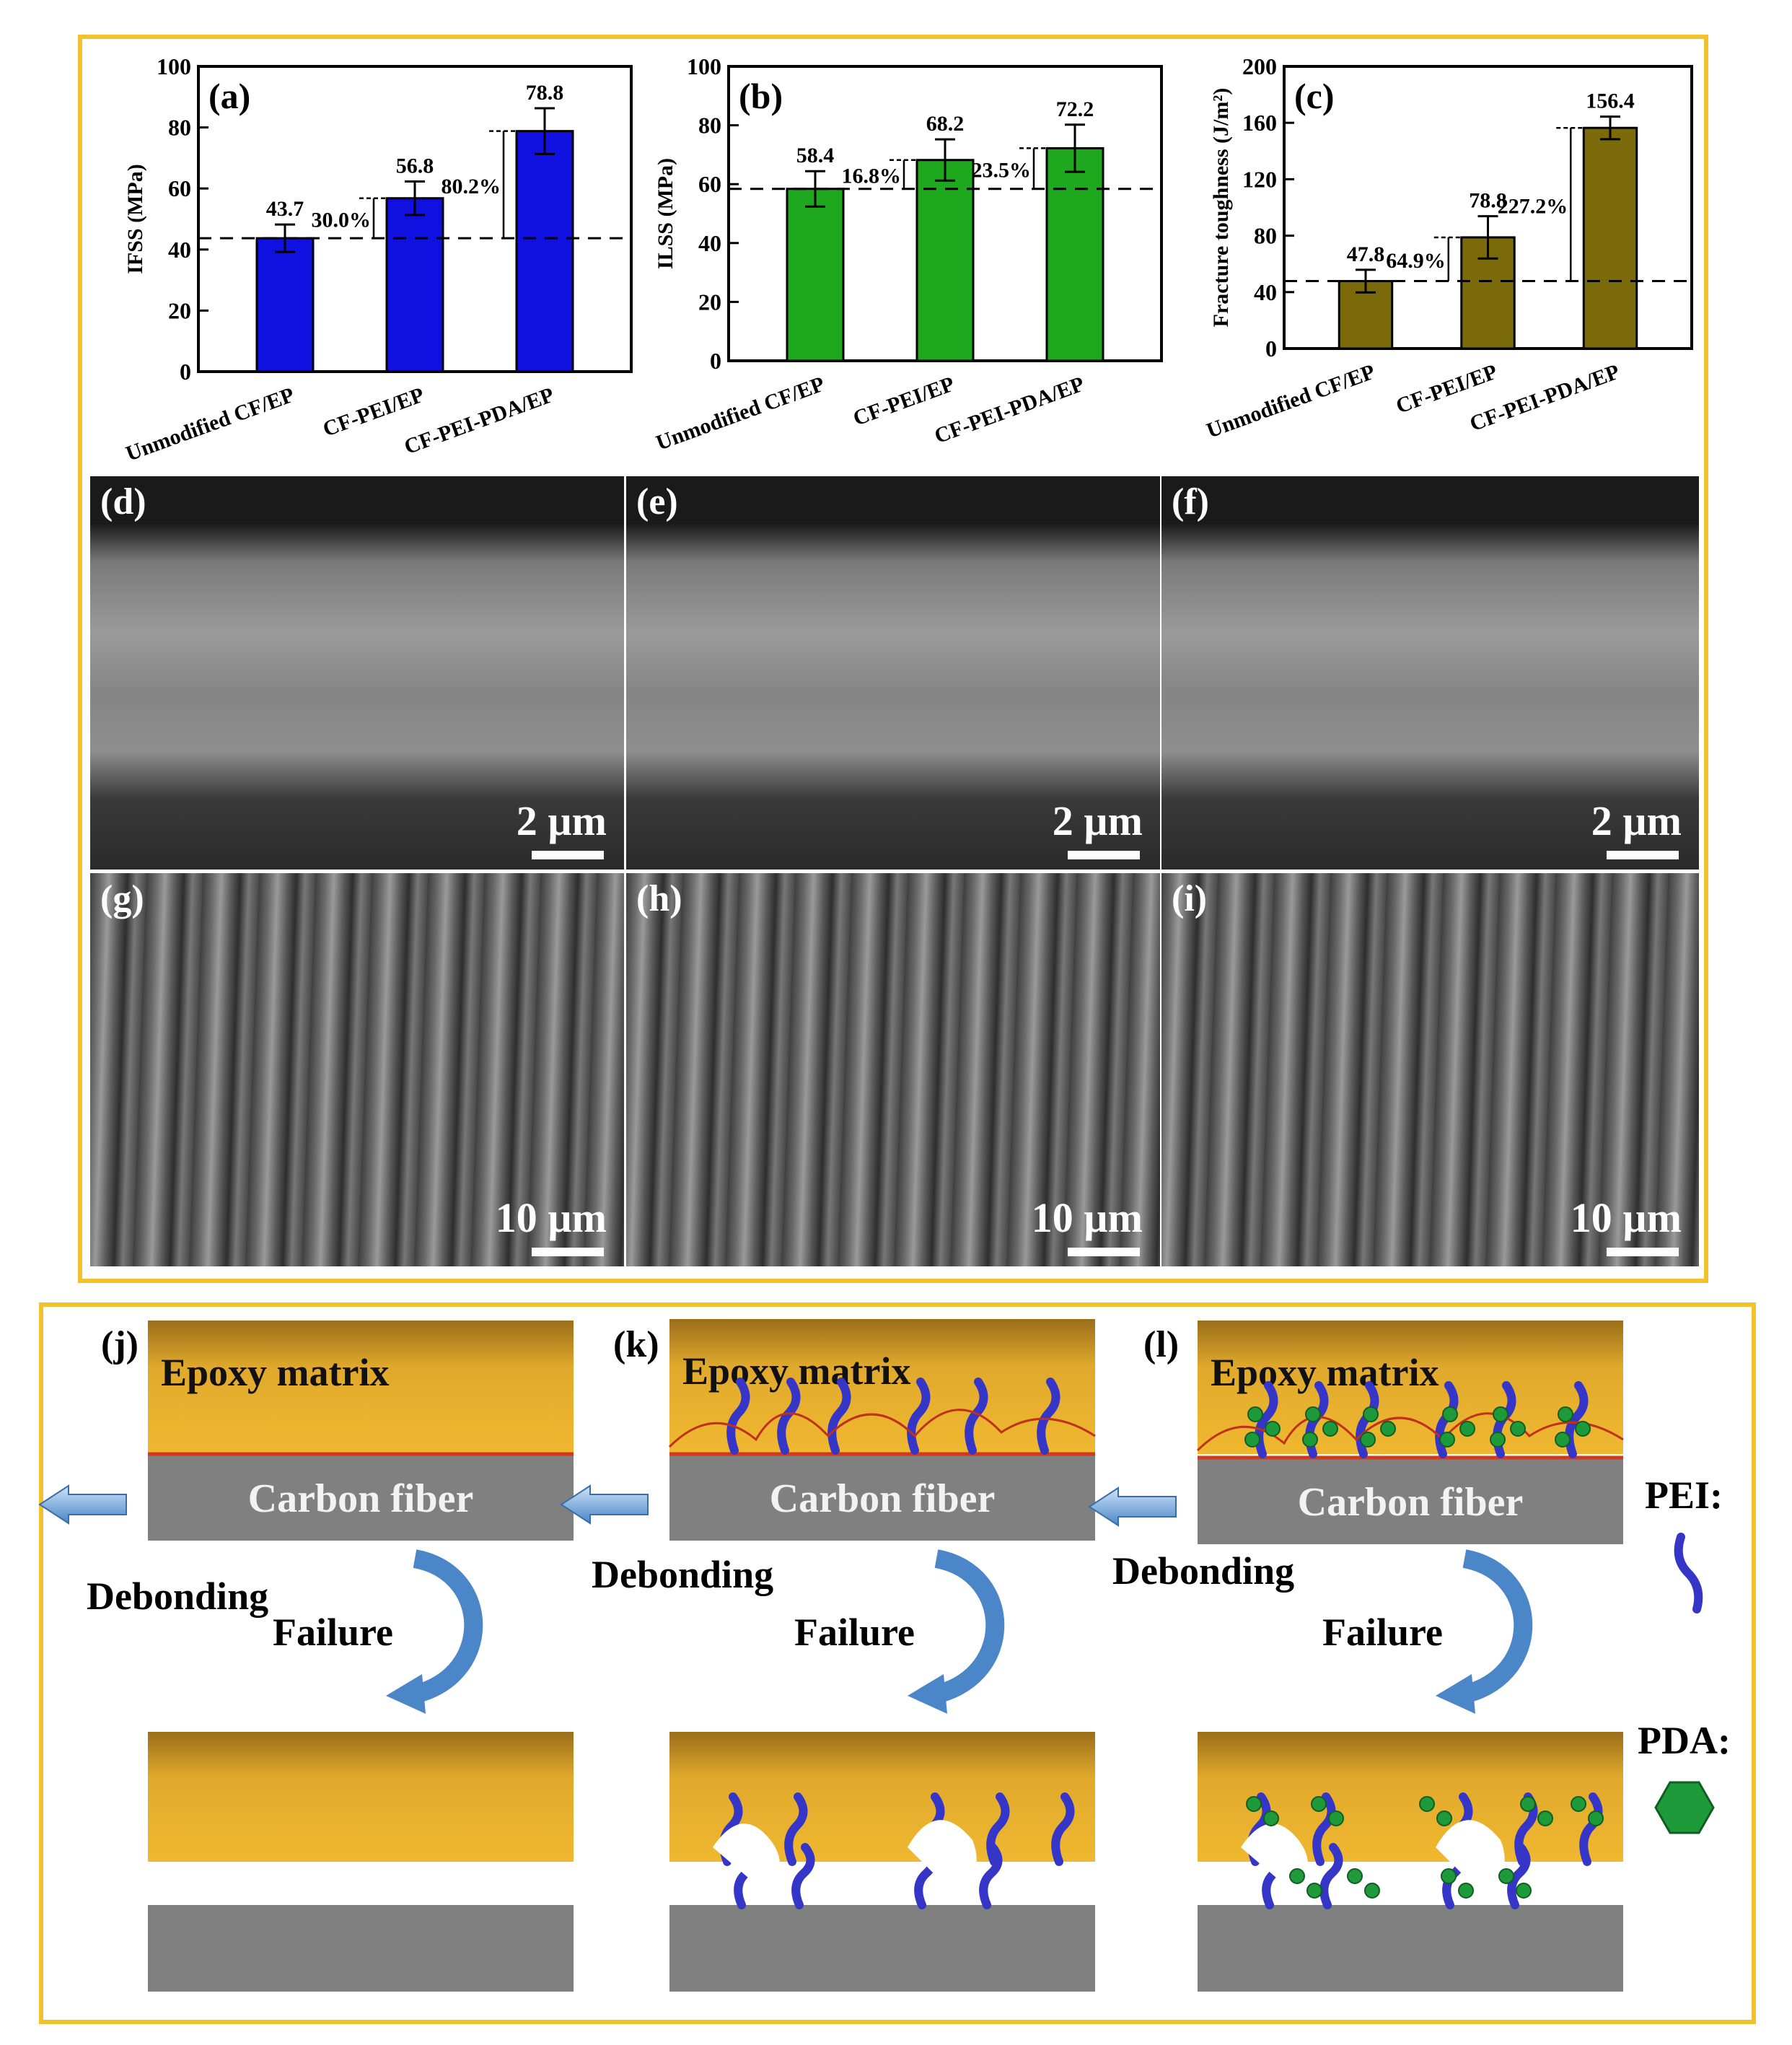 The height and width of the screenshot is (2045, 1792). I want to click on y-tick-label: 20, so click(179, 310).